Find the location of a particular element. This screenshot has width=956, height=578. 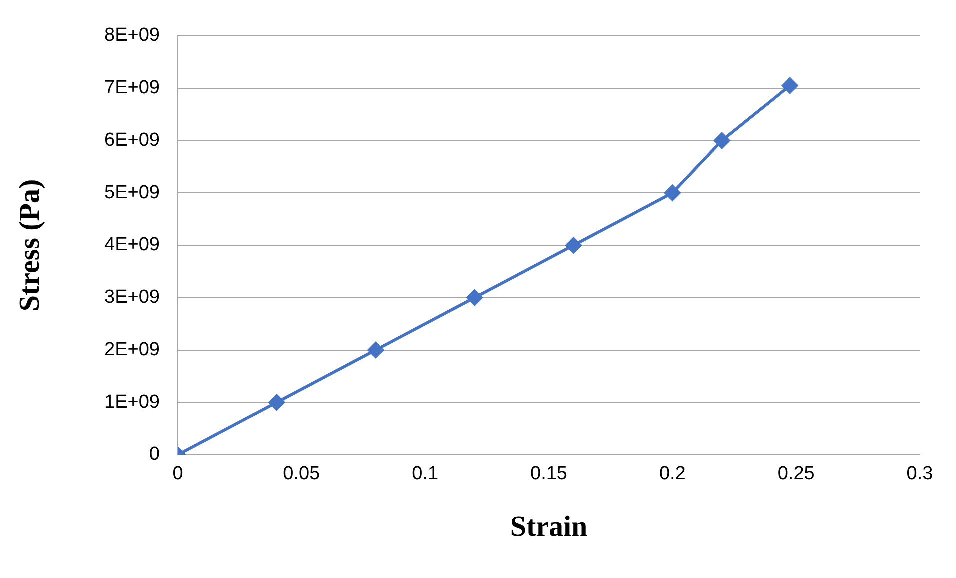

x-axis-title: Strain is located at coordinates (549, 527).